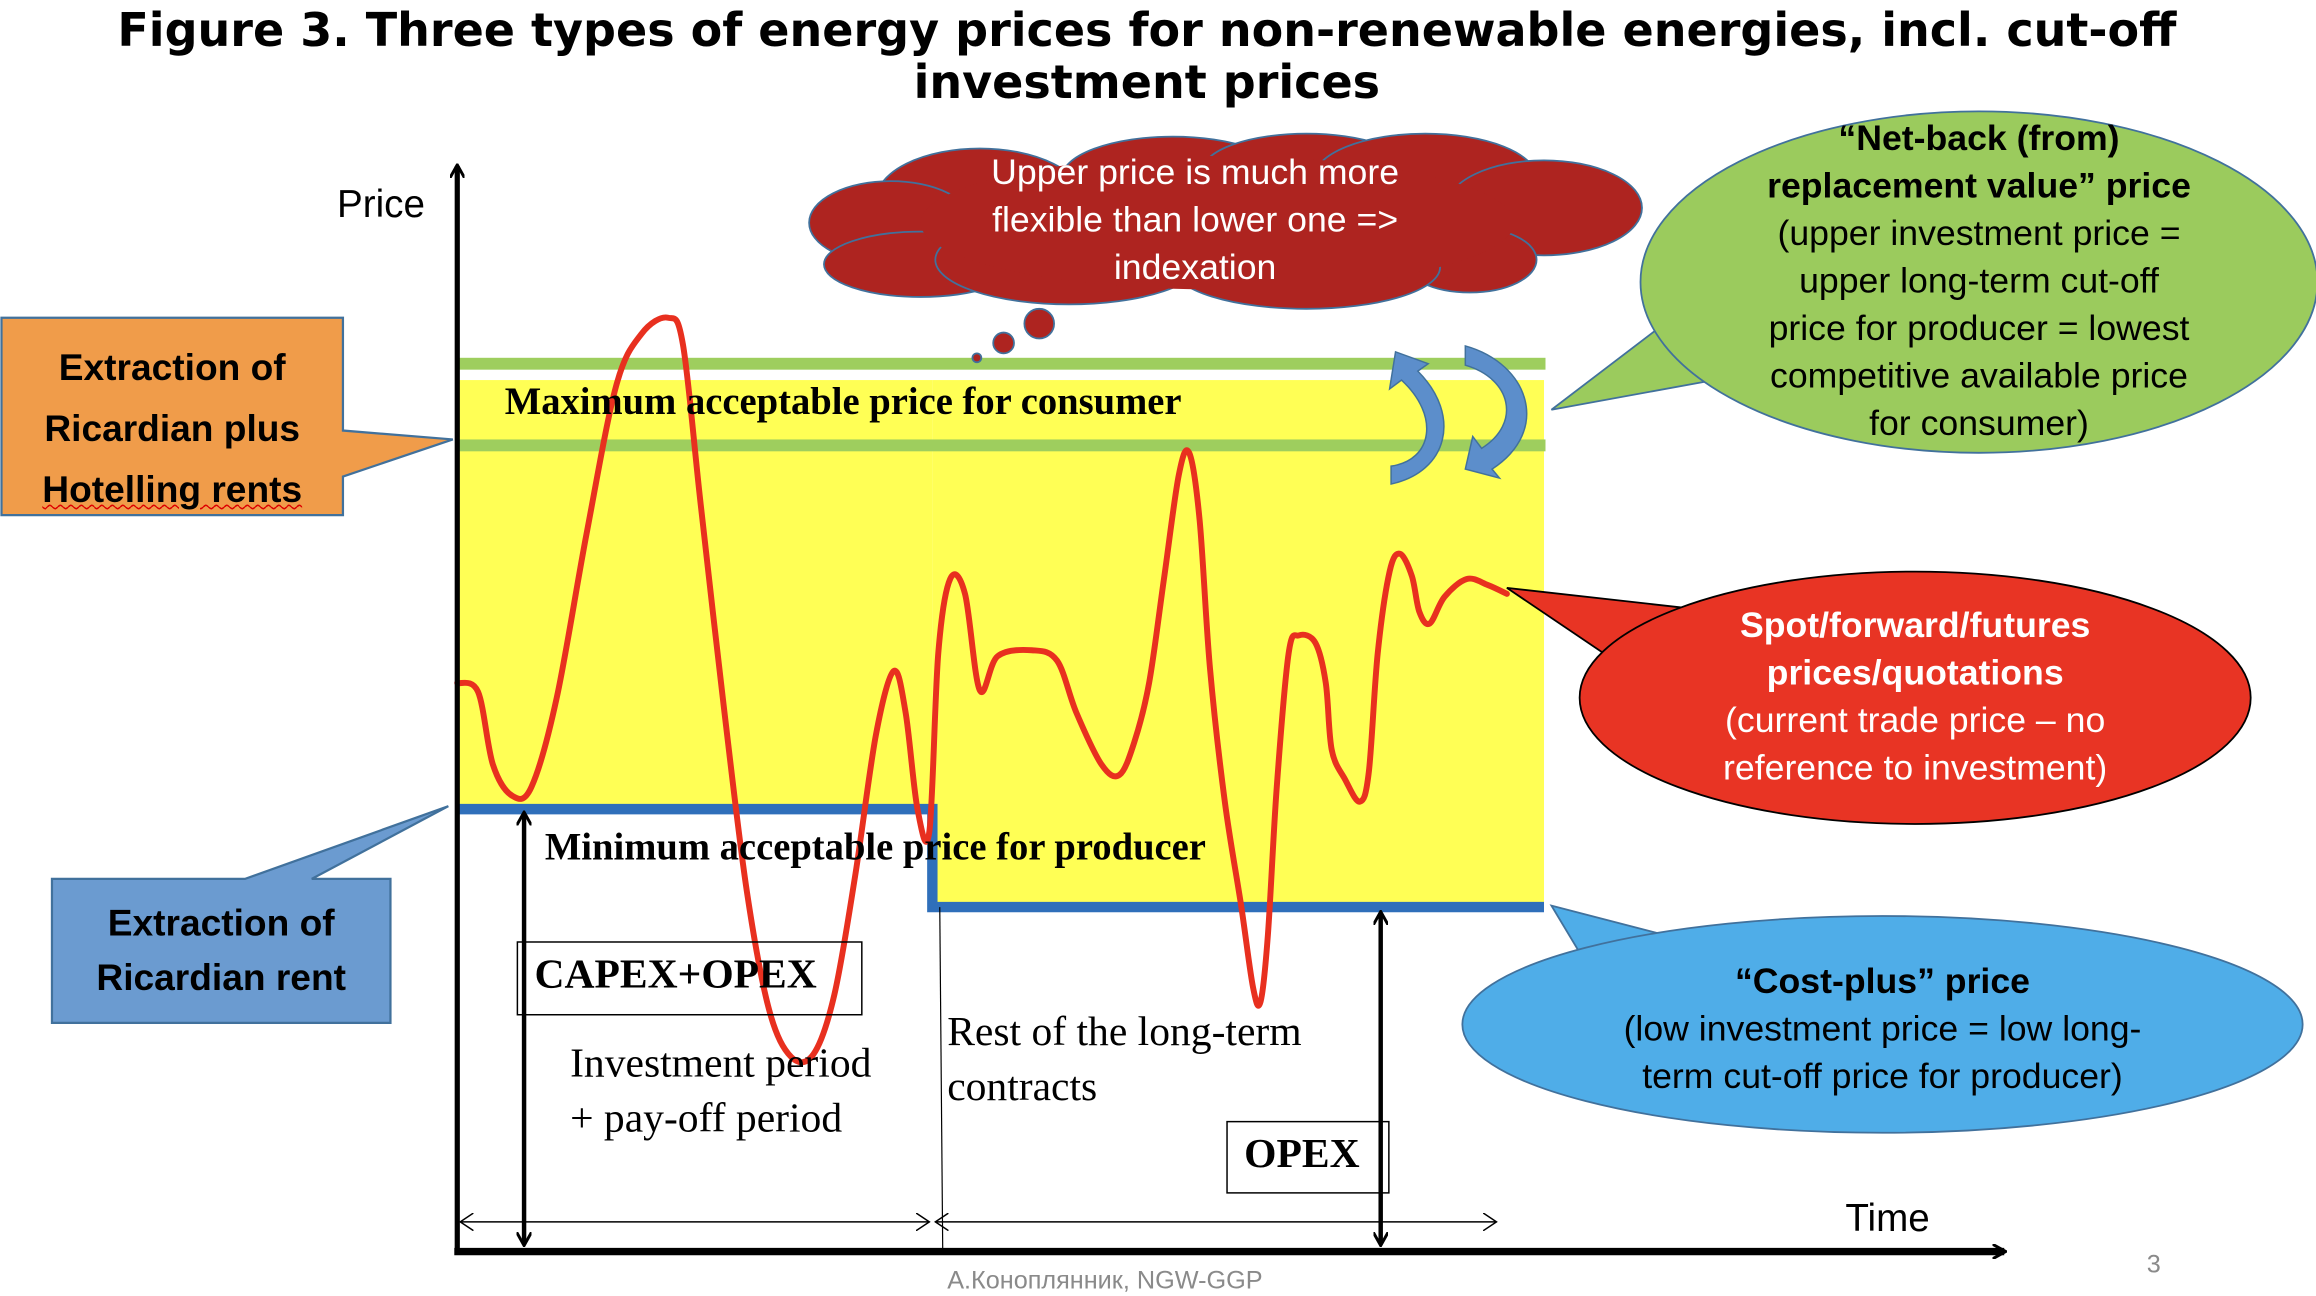 Image resolution: width=2316 pixels, height=1296 pixels. What do you see at coordinates (941, 1079) in the screenshot?
I see `period-divider` at bounding box center [941, 1079].